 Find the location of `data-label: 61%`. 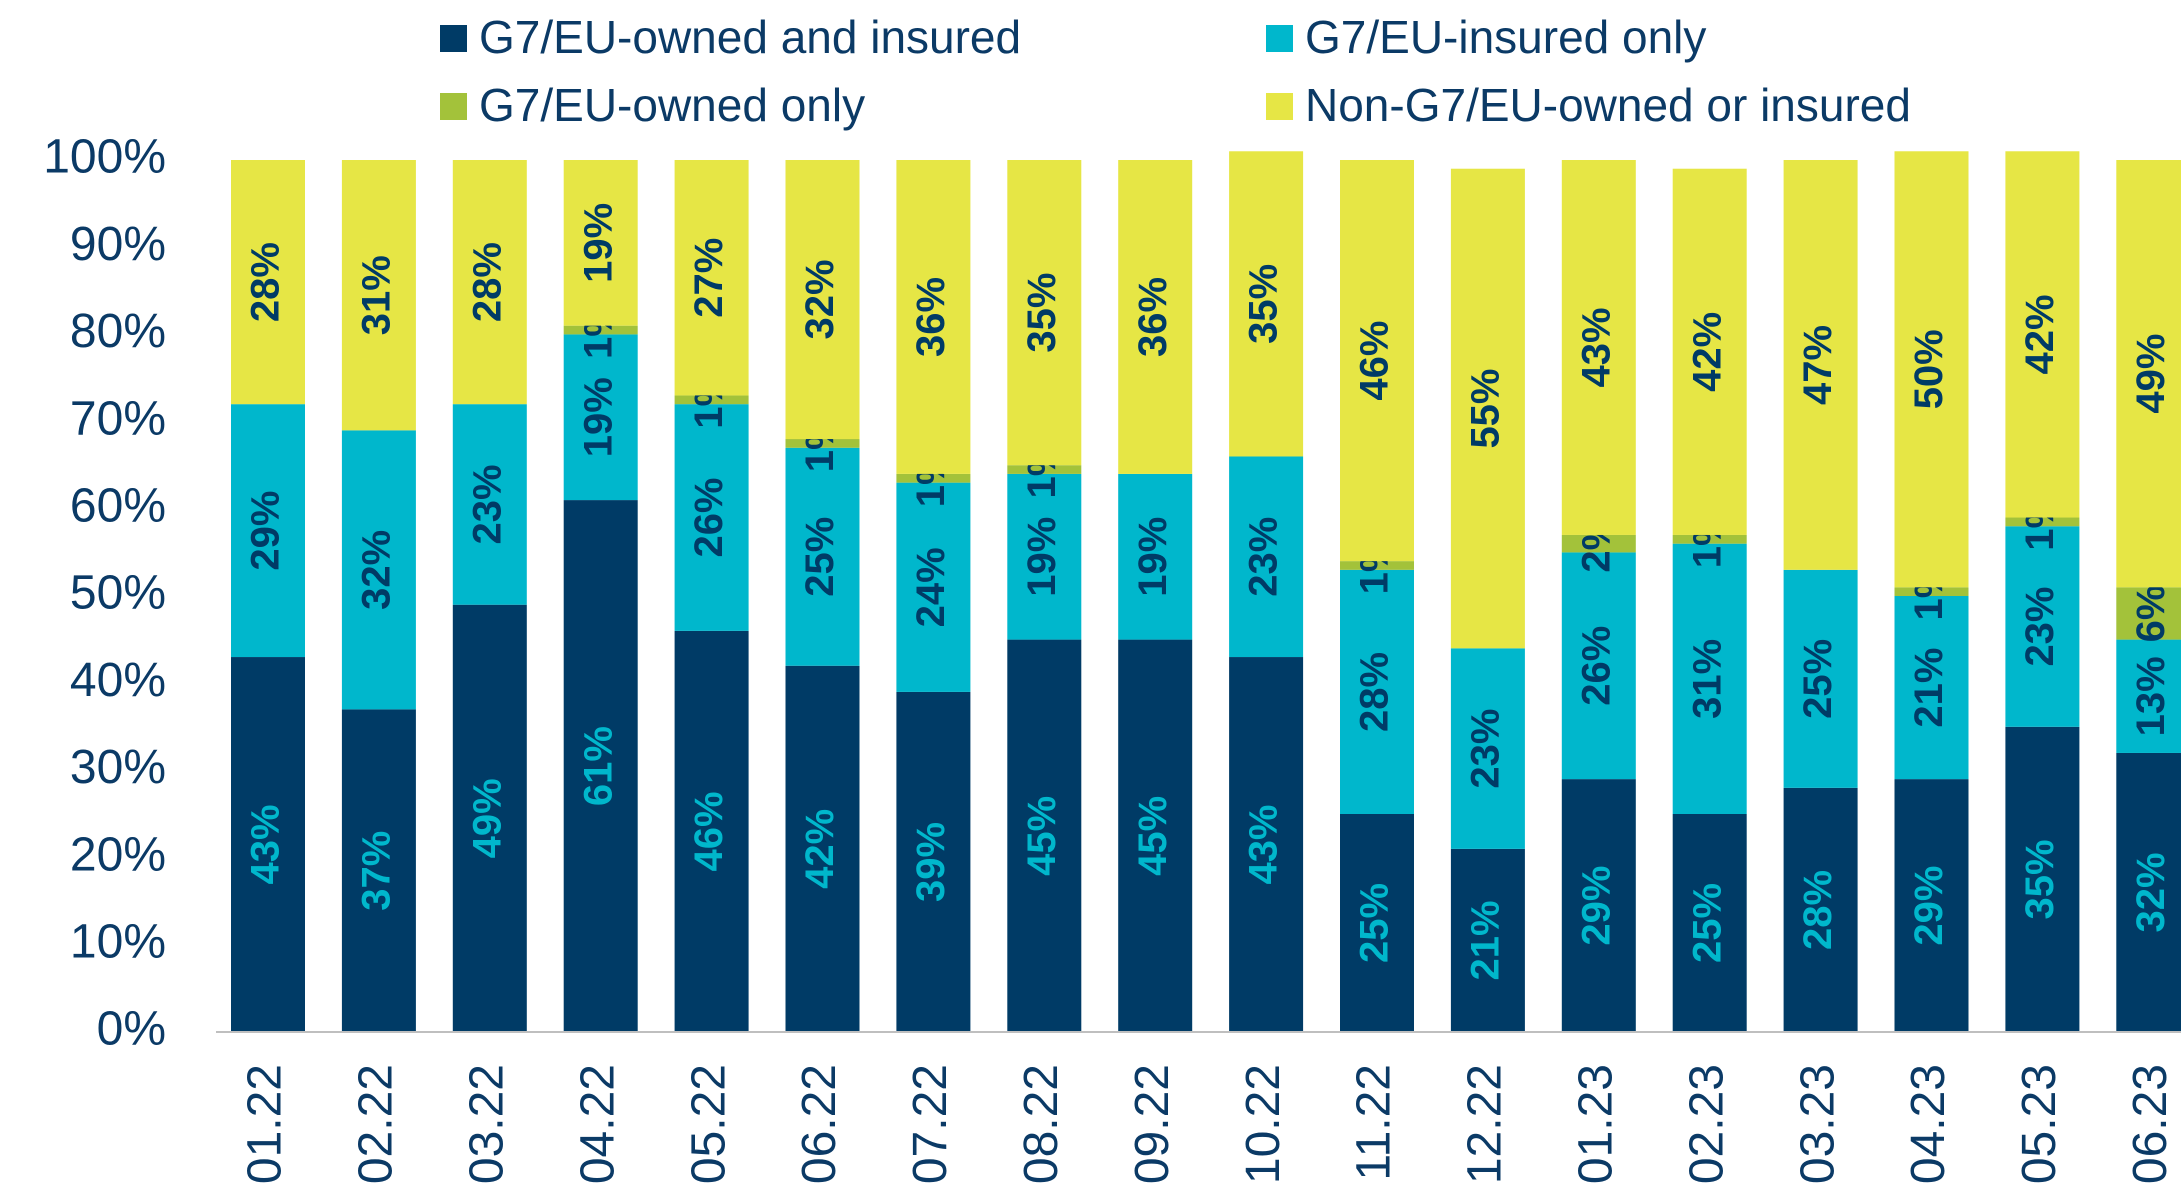

data-label: 61% is located at coordinates (598, 766).